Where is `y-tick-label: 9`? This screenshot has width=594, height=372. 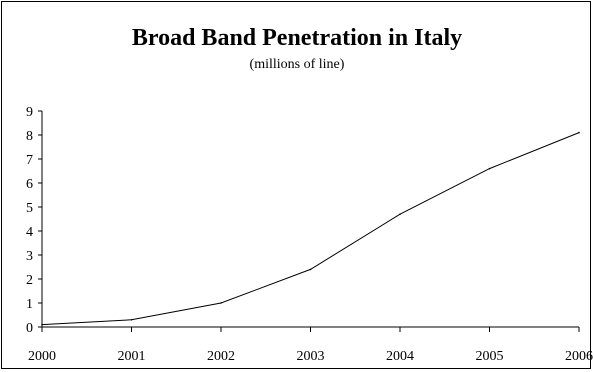 y-tick-label: 9 is located at coordinates (29, 112).